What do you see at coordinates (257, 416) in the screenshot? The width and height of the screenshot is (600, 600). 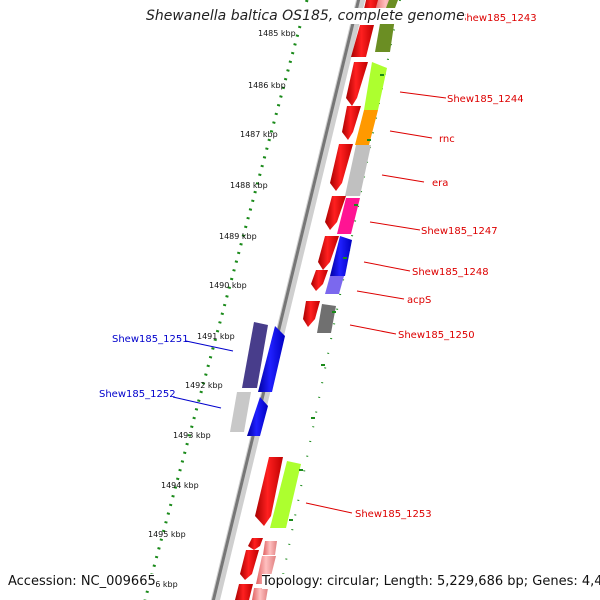 I see `gene-arrow-1252-rev` at bounding box center [257, 416].